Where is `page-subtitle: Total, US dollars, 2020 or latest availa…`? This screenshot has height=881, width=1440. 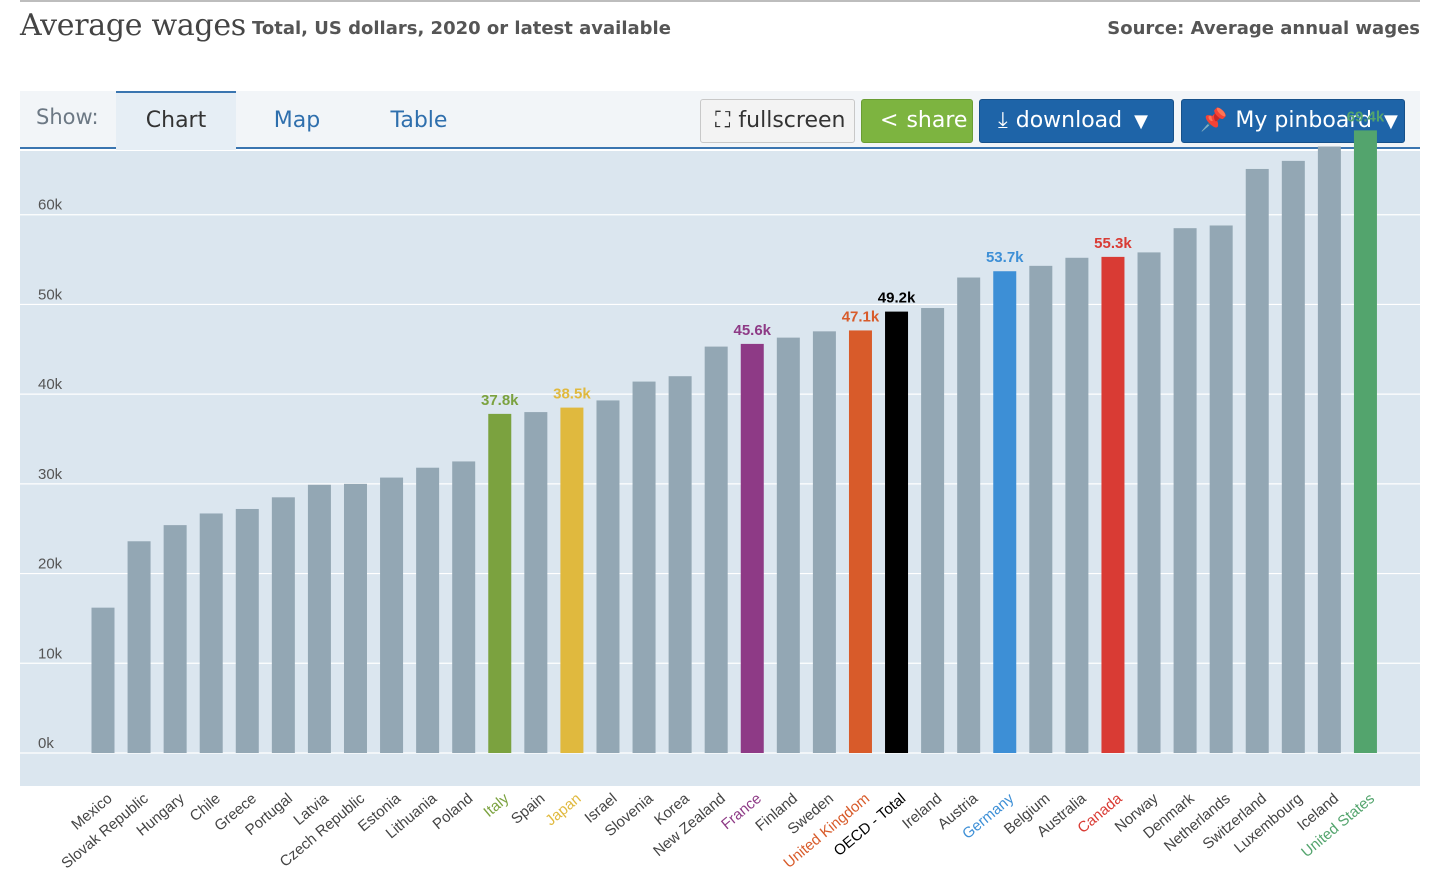
page-subtitle: Total, US dollars, 2020 or latest availa… is located at coordinates (461, 28).